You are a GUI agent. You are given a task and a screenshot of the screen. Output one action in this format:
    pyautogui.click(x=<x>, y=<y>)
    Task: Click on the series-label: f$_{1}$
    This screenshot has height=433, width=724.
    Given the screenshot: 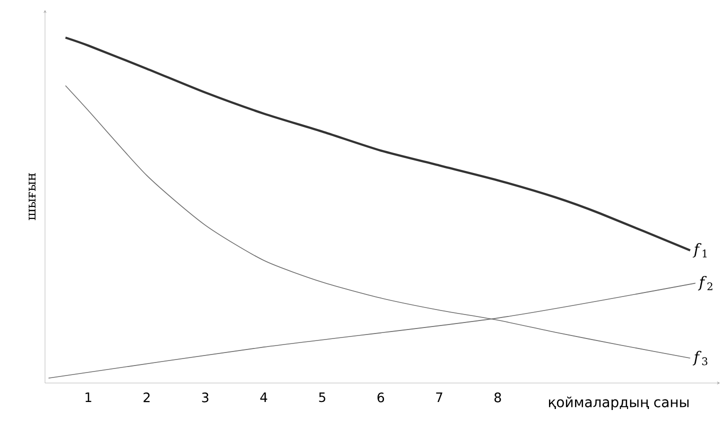 What is the action you would take?
    pyautogui.click(x=699, y=250)
    